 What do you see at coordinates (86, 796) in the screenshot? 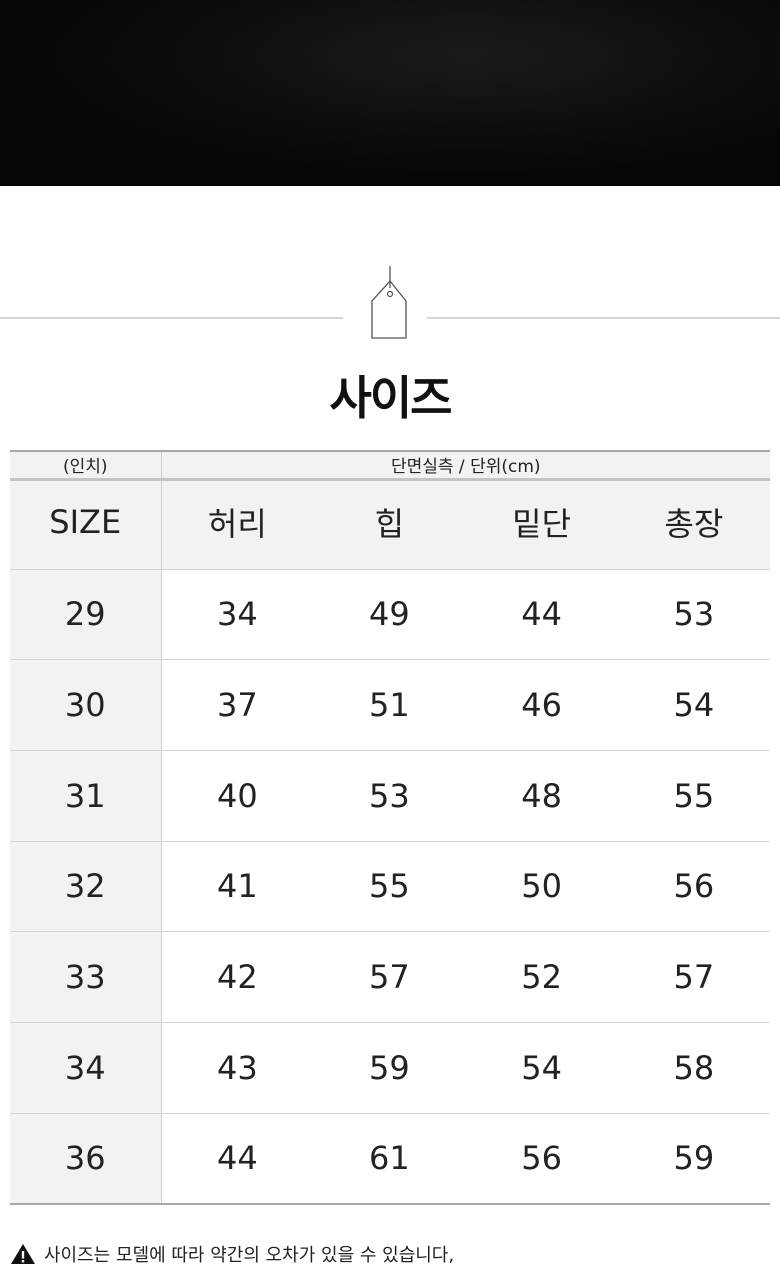
I see `size-cell: 31` at bounding box center [86, 796].